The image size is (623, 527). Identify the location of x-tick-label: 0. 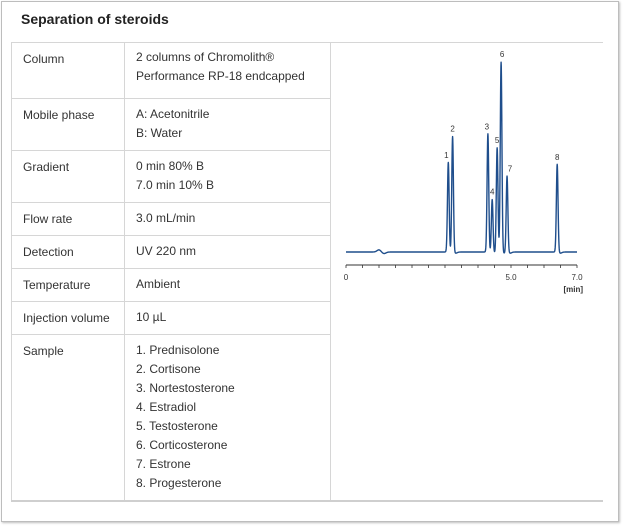
(346, 277).